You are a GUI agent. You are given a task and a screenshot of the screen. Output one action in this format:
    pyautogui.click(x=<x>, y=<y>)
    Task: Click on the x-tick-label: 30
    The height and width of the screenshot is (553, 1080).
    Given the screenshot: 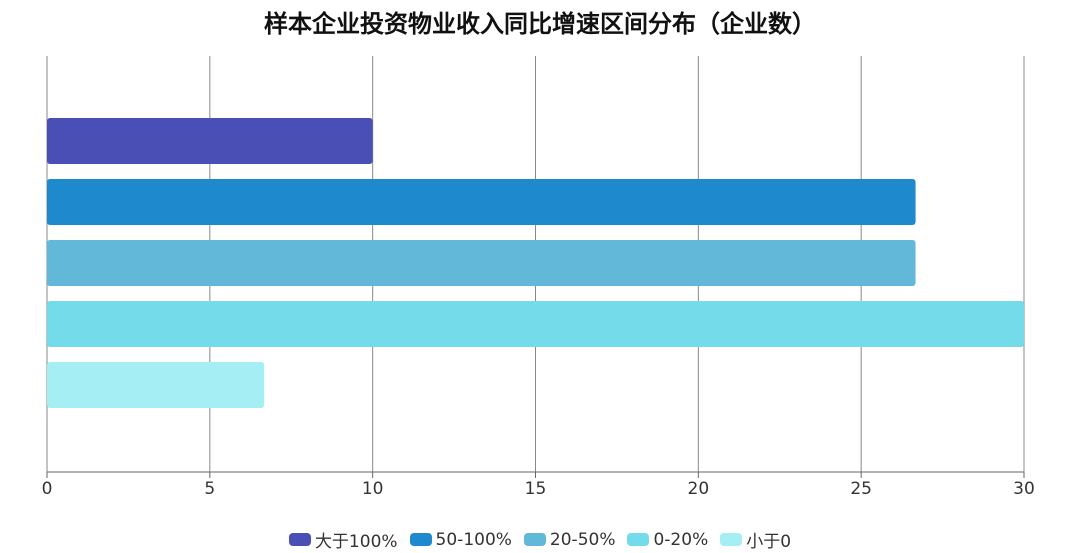 What is the action you would take?
    pyautogui.click(x=1024, y=489)
    